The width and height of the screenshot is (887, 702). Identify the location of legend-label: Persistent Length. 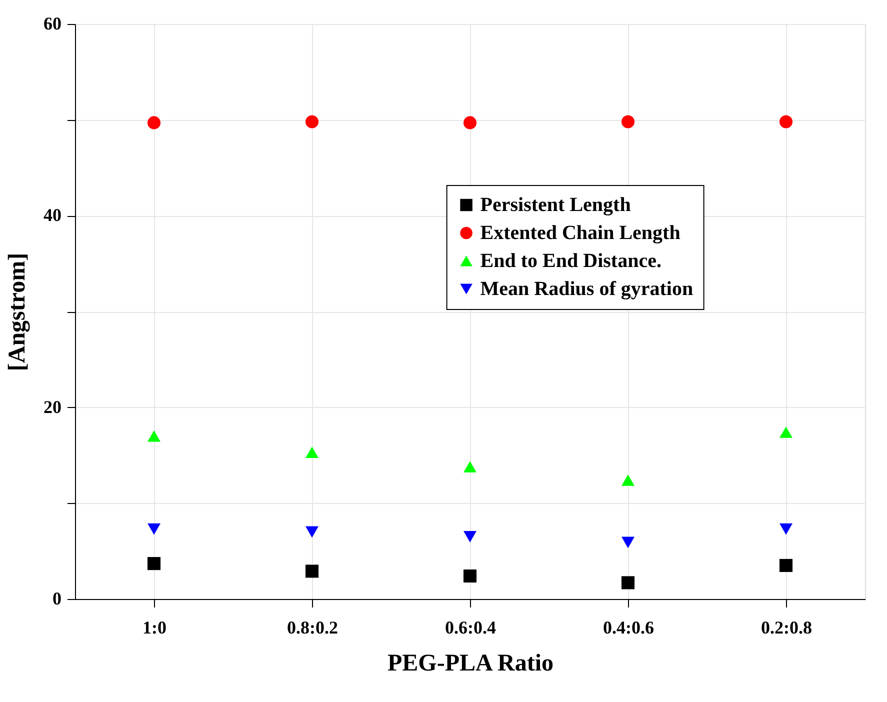
(555, 205).